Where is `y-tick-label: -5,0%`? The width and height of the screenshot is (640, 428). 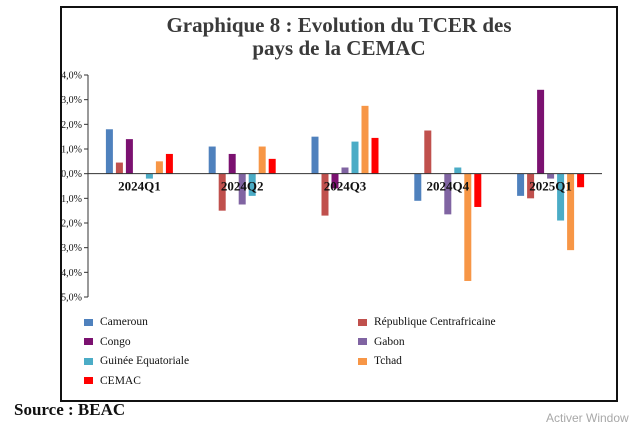
y-tick-label: -5,0% is located at coordinates (72, 298).